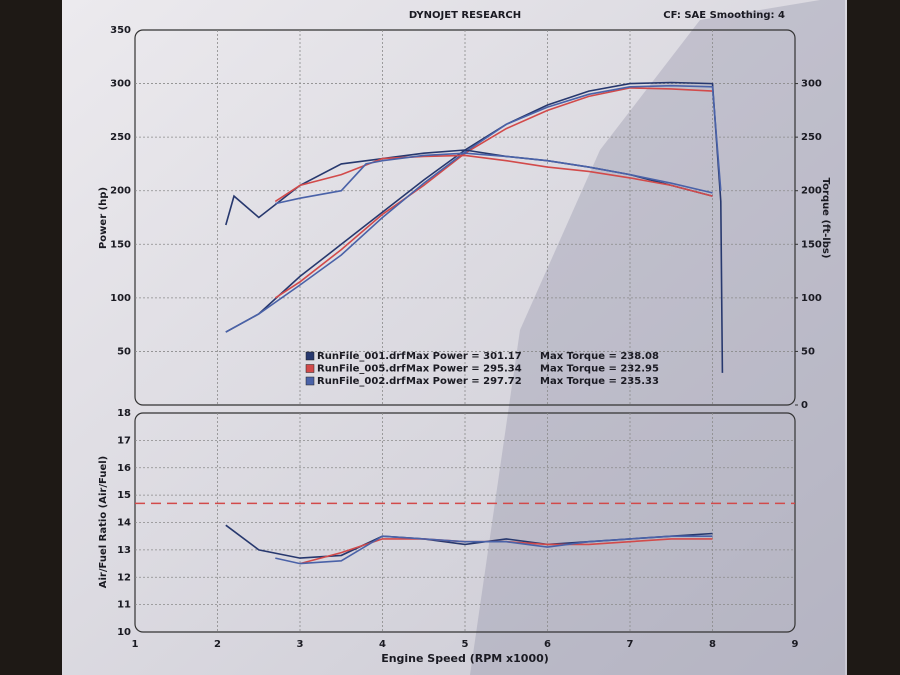 This screenshot has height=675, width=900. Describe the element at coordinates (811, 84) in the screenshot. I see `y2-tick-label: 300` at that location.